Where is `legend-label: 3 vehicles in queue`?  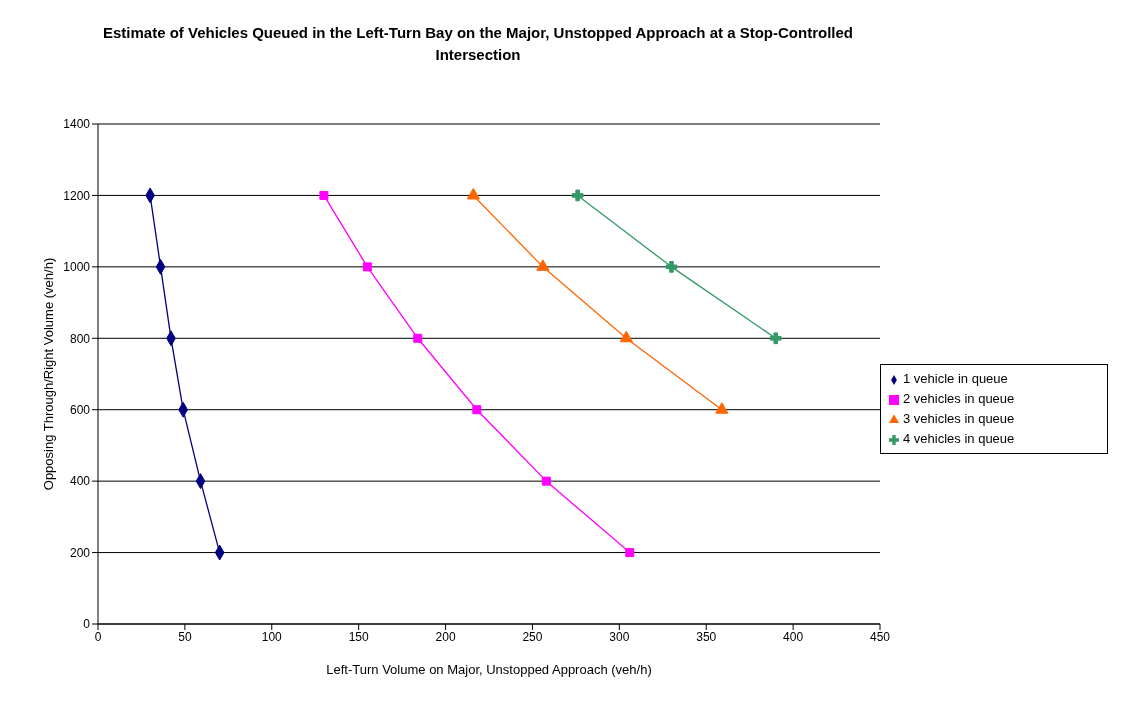 legend-label: 3 vehicles in queue is located at coordinates (959, 418).